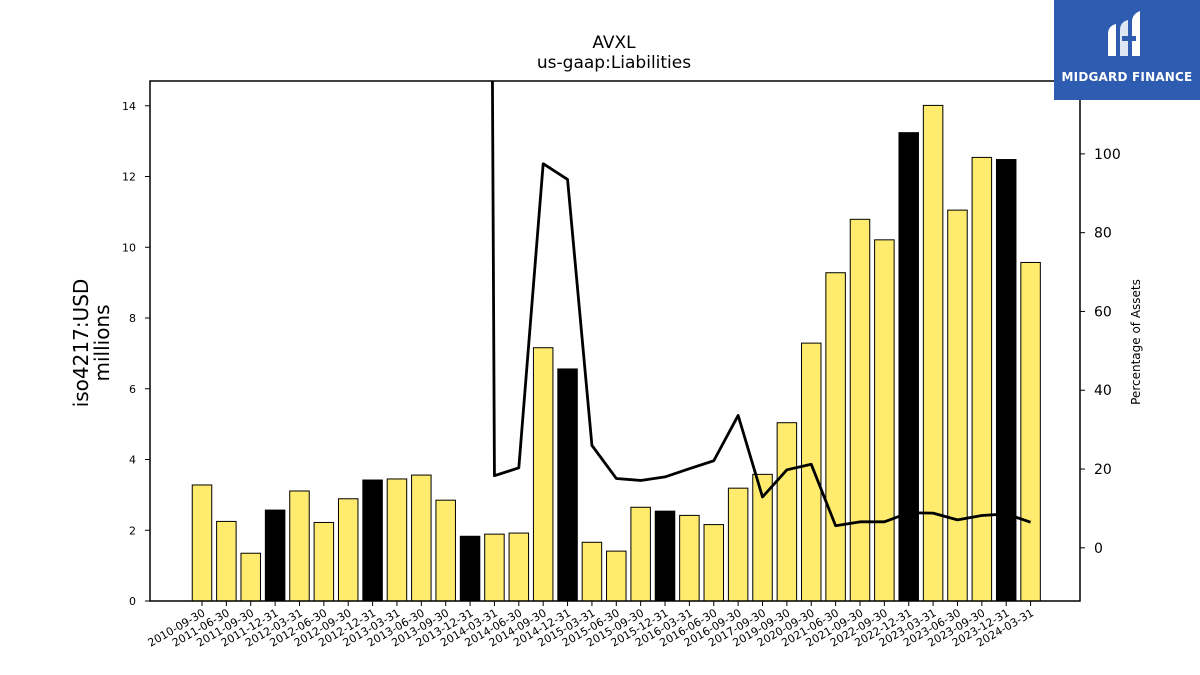 The height and width of the screenshot is (675, 1200). What do you see at coordinates (132, 318) in the screenshot?
I see `y-tick-label: 8` at bounding box center [132, 318].